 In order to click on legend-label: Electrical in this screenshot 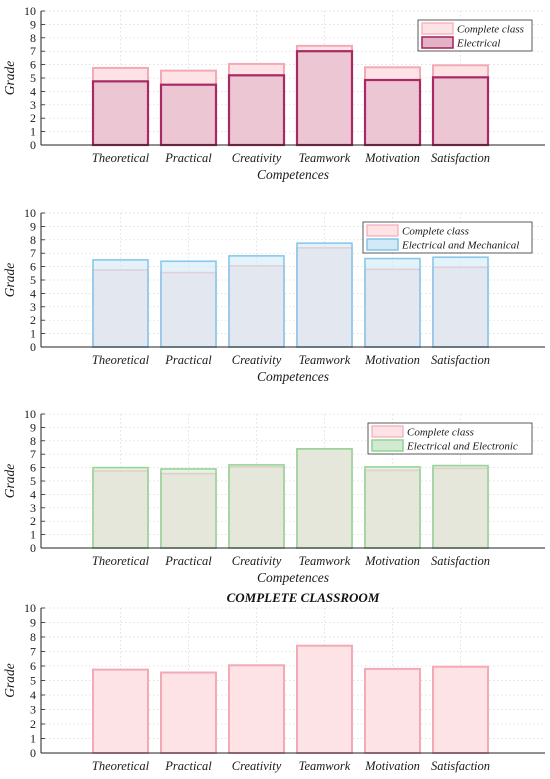, I will do `click(478, 44)`.